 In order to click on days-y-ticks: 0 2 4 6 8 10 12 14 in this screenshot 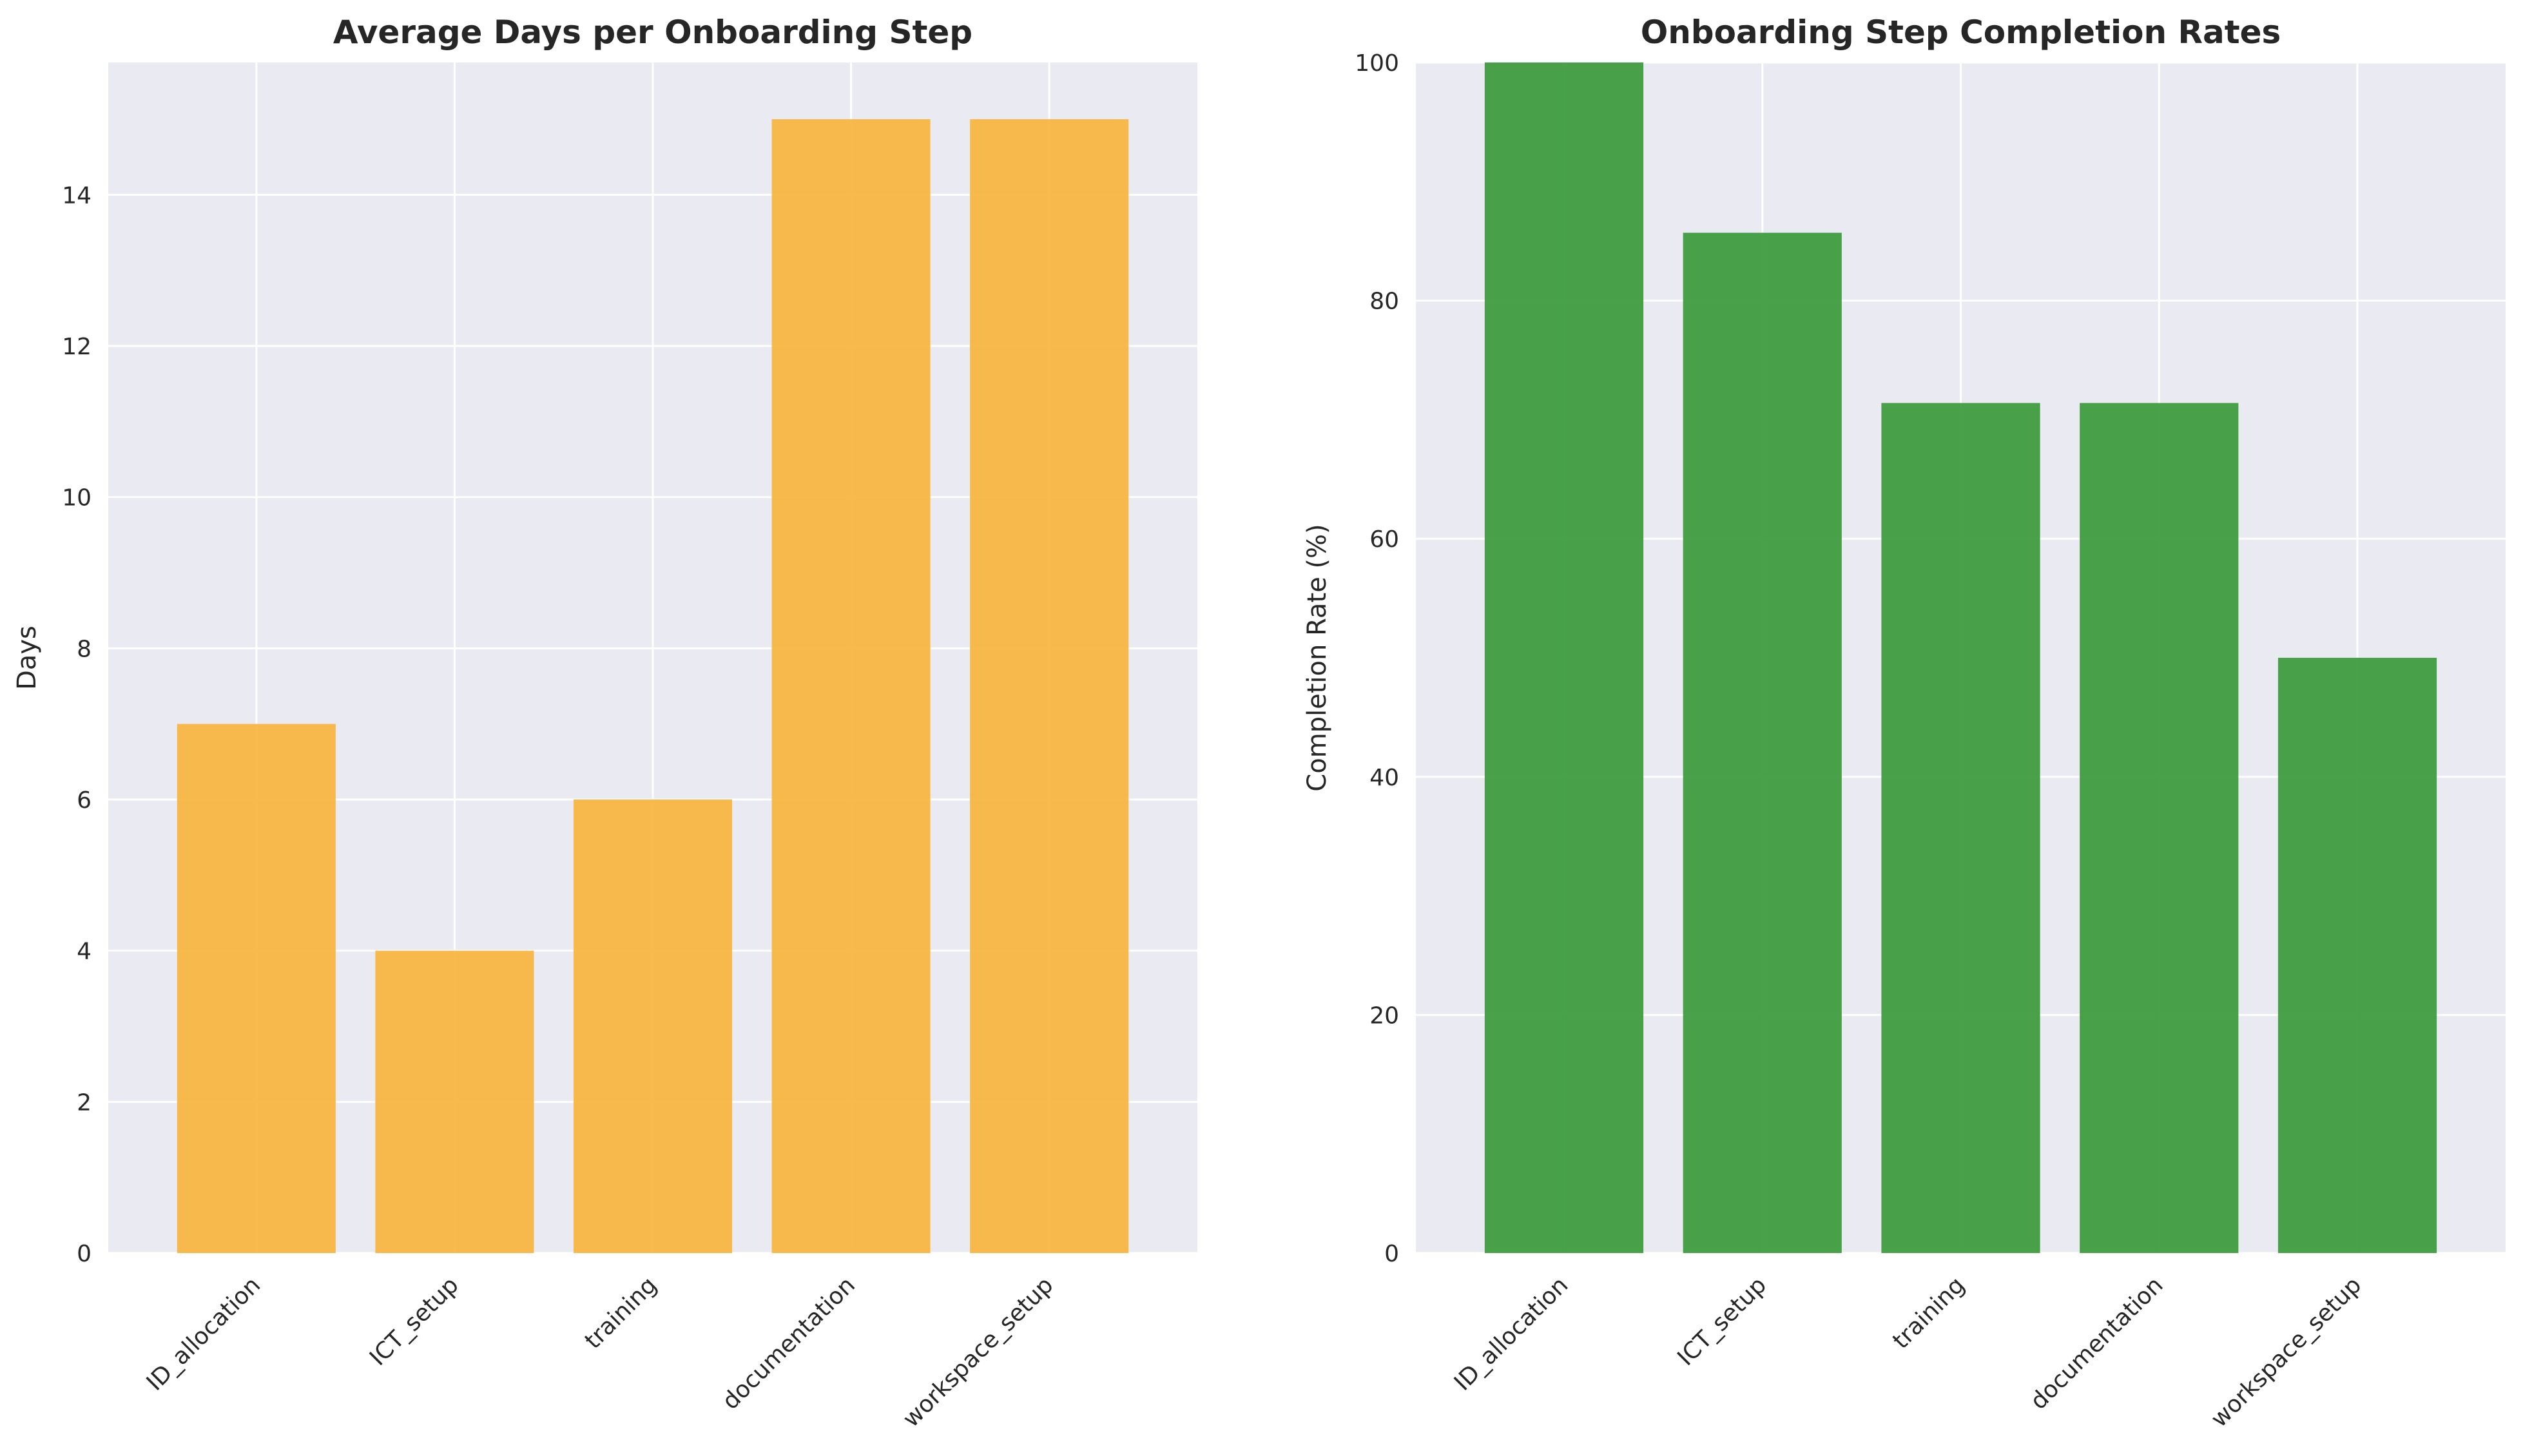, I will do `click(77, 724)`.